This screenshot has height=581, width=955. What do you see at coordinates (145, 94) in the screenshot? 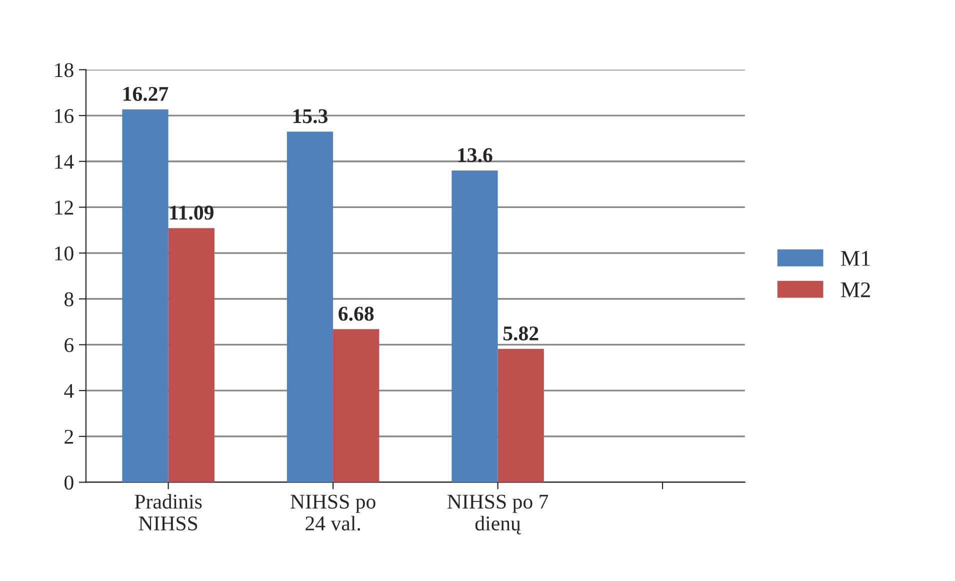
I see `data-label: 16.27` at bounding box center [145, 94].